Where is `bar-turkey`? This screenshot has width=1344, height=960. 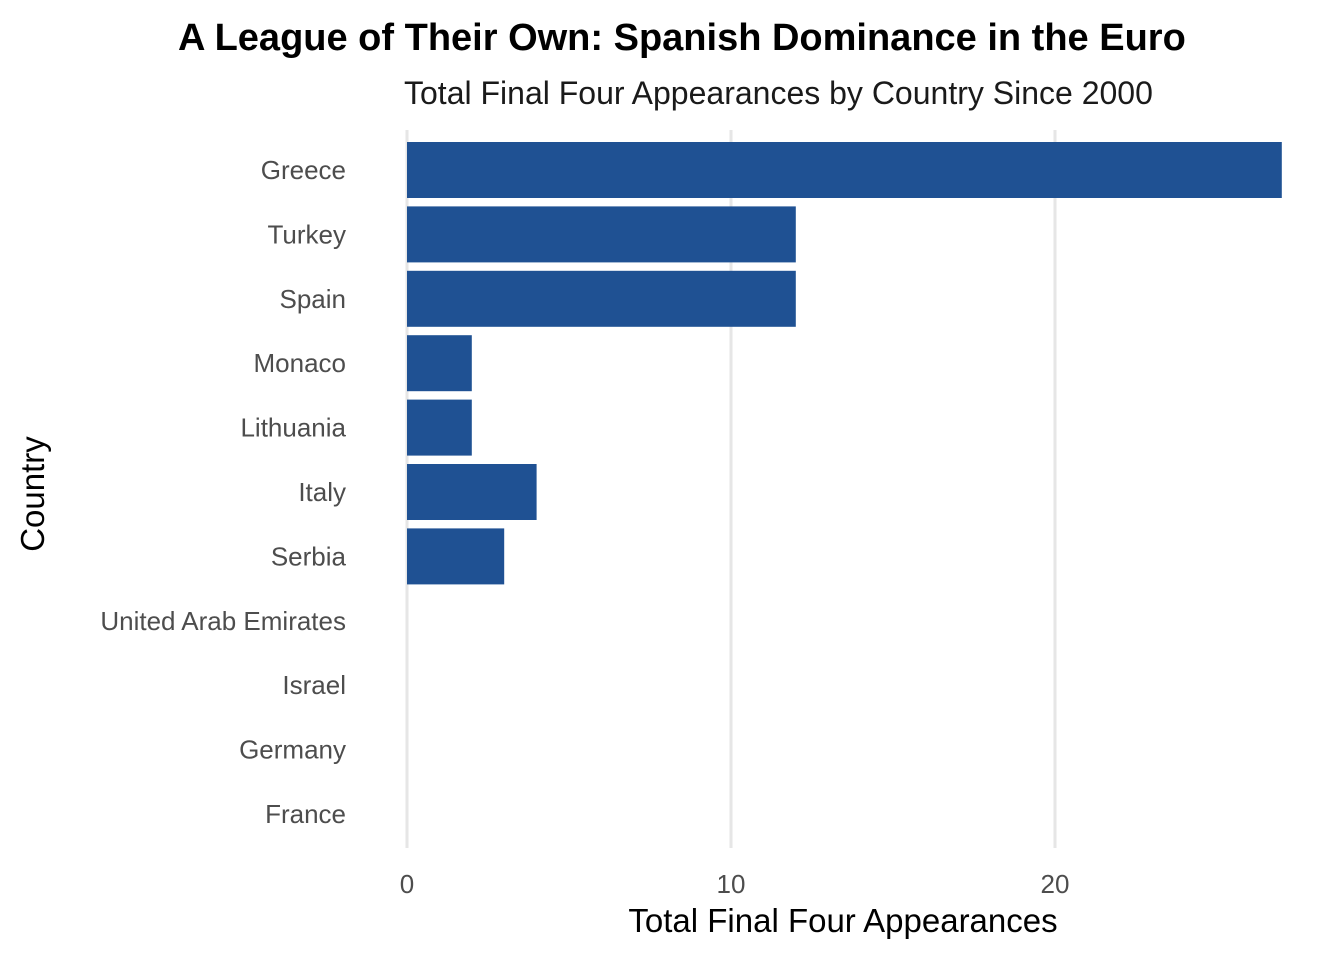 bar-turkey is located at coordinates (601, 234).